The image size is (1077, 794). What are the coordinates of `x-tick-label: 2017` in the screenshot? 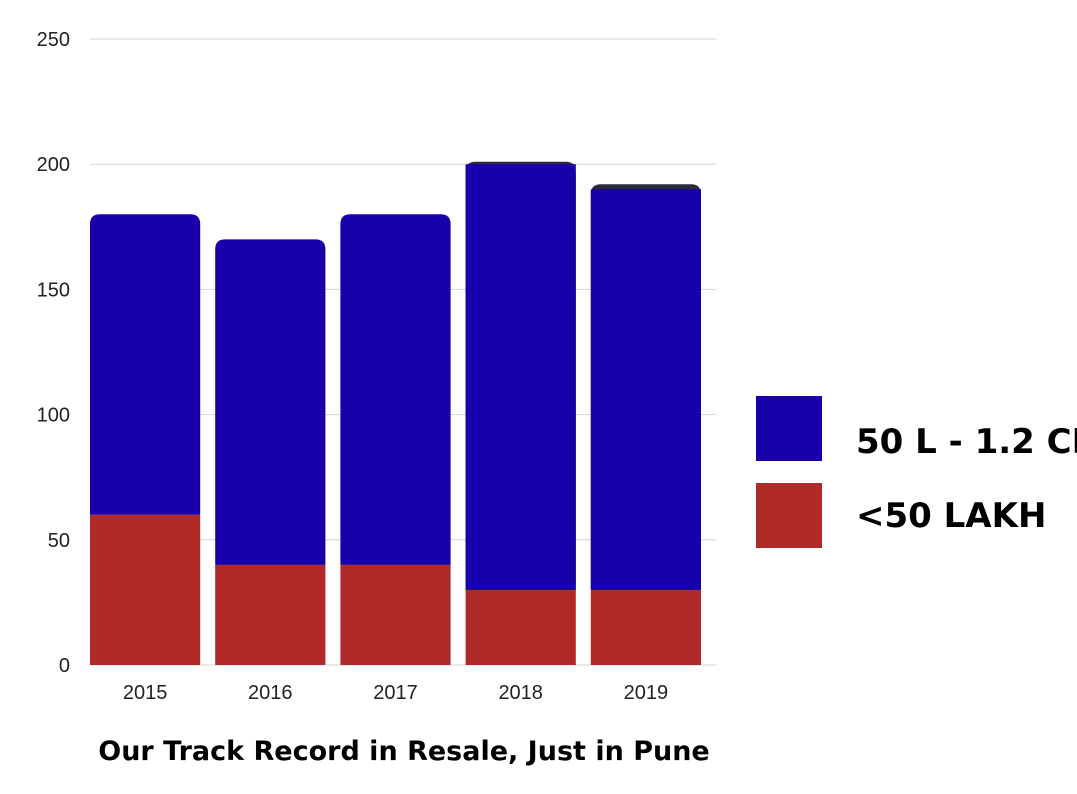 It's located at (395, 693).